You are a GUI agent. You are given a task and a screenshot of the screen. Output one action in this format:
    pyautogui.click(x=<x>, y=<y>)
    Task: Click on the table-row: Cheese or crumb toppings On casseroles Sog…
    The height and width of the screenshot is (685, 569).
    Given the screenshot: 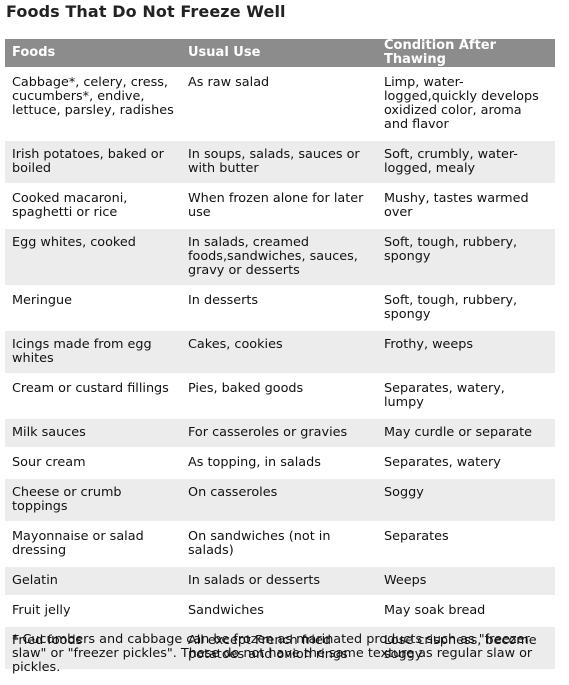 What is the action you would take?
    pyautogui.click(x=280, y=499)
    